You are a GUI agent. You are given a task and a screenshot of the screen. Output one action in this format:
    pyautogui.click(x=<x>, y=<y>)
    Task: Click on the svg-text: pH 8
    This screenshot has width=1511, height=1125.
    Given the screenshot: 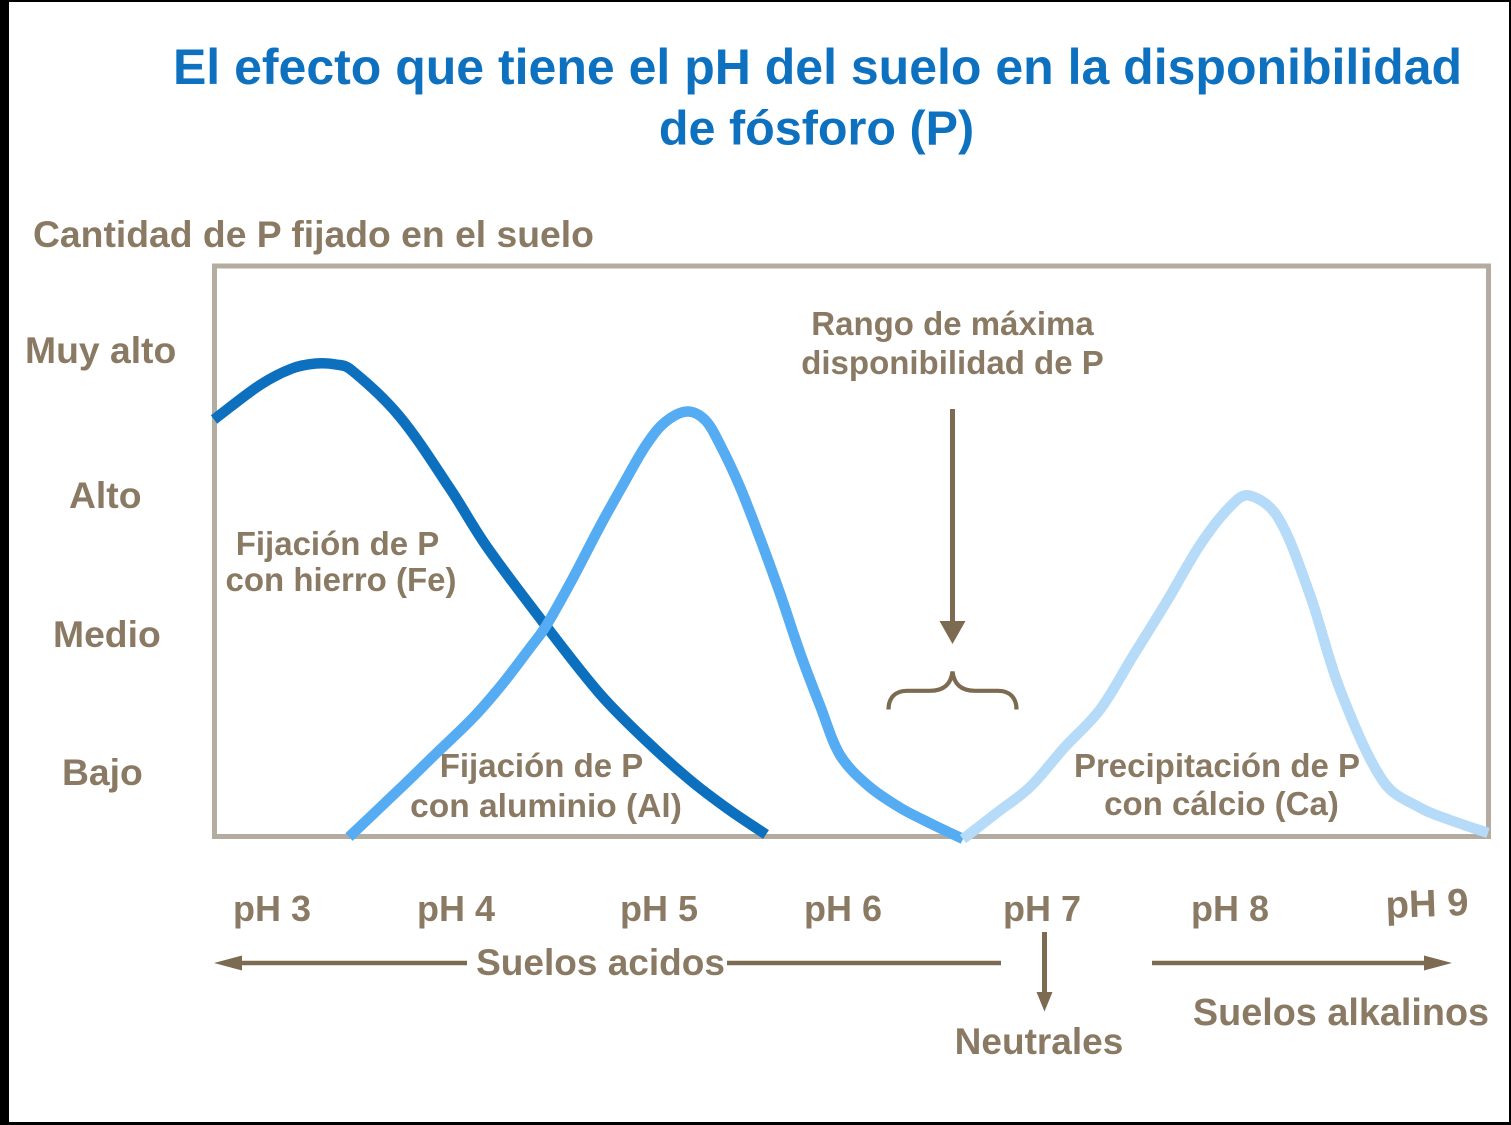 What is the action you would take?
    pyautogui.click(x=1230, y=908)
    